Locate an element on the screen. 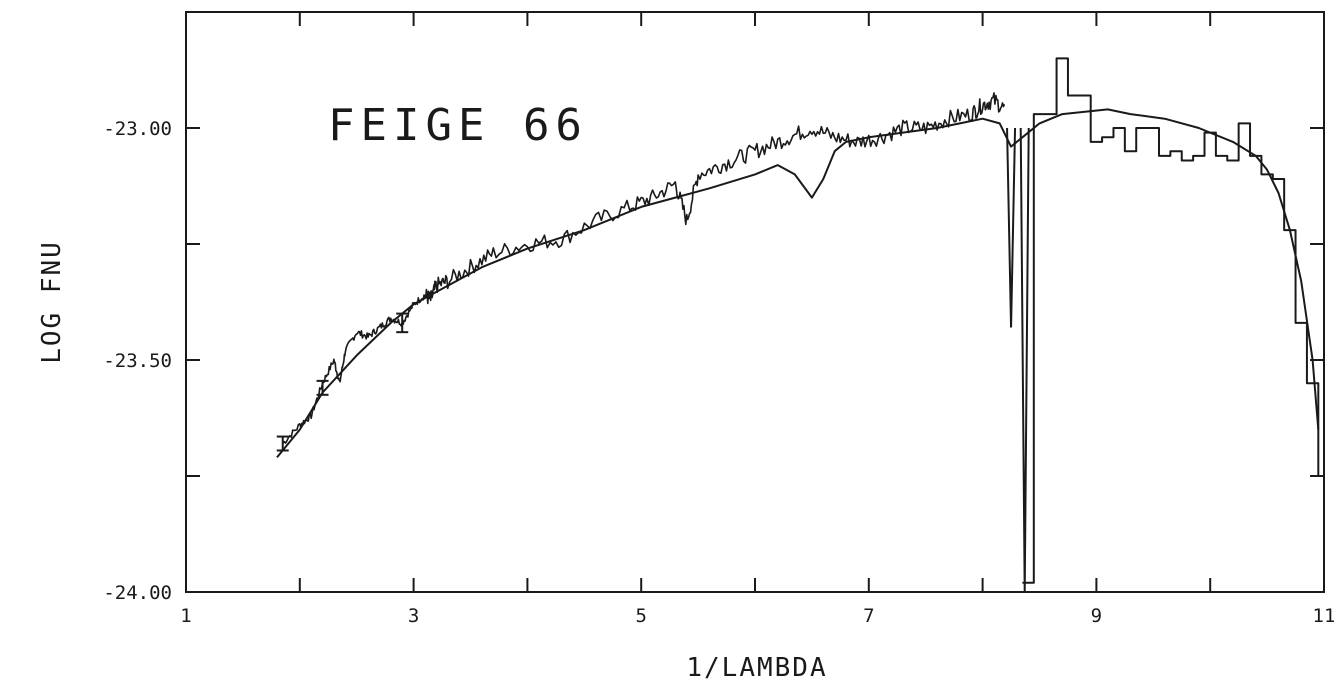 The height and width of the screenshot is (690, 1334). x-tick-label: 11 is located at coordinates (1323, 616).